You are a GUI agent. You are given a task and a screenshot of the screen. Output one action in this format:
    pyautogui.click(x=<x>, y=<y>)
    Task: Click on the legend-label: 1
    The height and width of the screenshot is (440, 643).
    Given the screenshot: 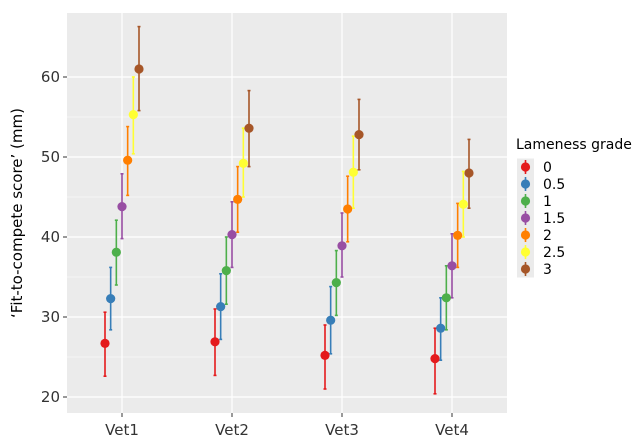 What is the action you would take?
    pyautogui.click(x=547, y=202)
    